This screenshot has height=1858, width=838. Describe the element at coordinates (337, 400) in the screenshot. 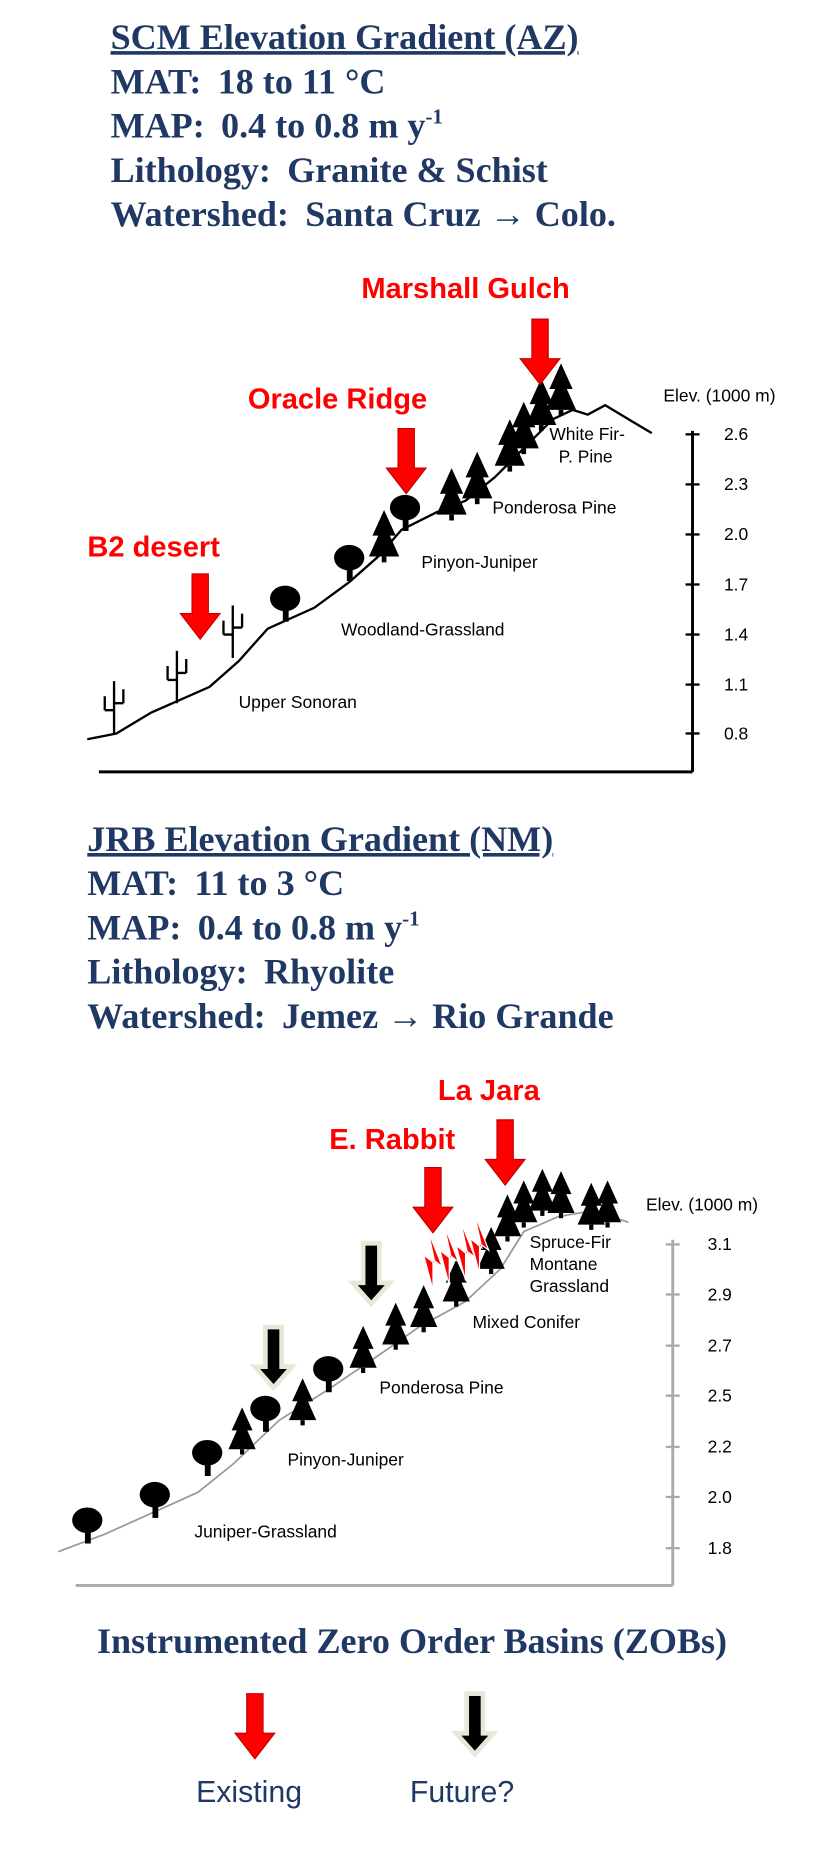

I see `site-label: Oracle Ridge` at that location.